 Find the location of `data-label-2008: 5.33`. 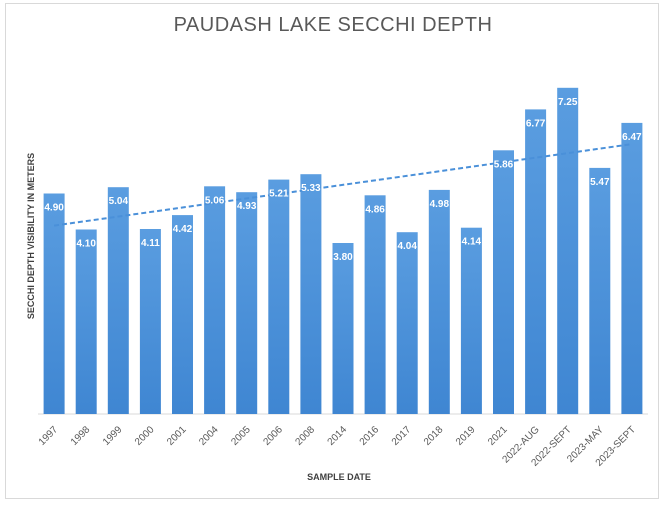

data-label-2008: 5.33 is located at coordinates (311, 188).